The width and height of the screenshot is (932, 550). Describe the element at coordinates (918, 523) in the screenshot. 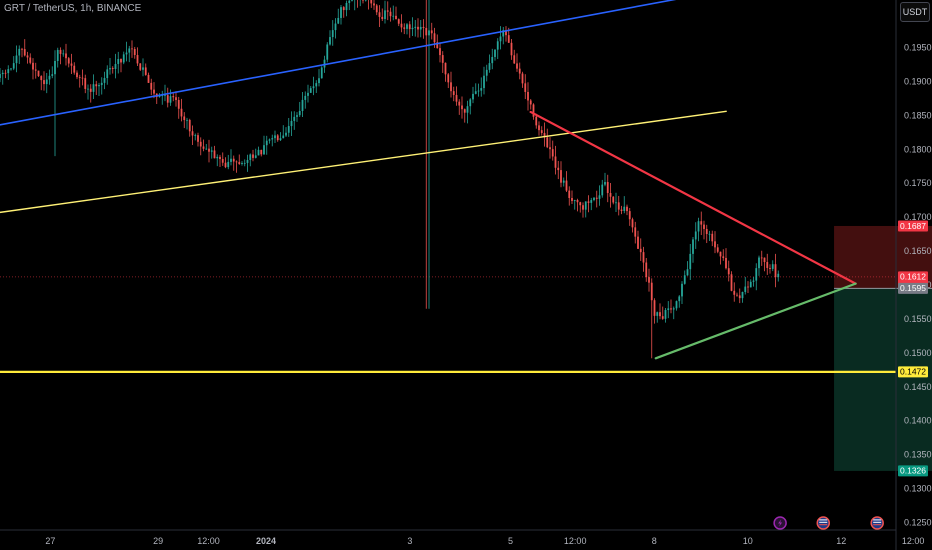

I see `price-tick-label: 0.1250` at that location.